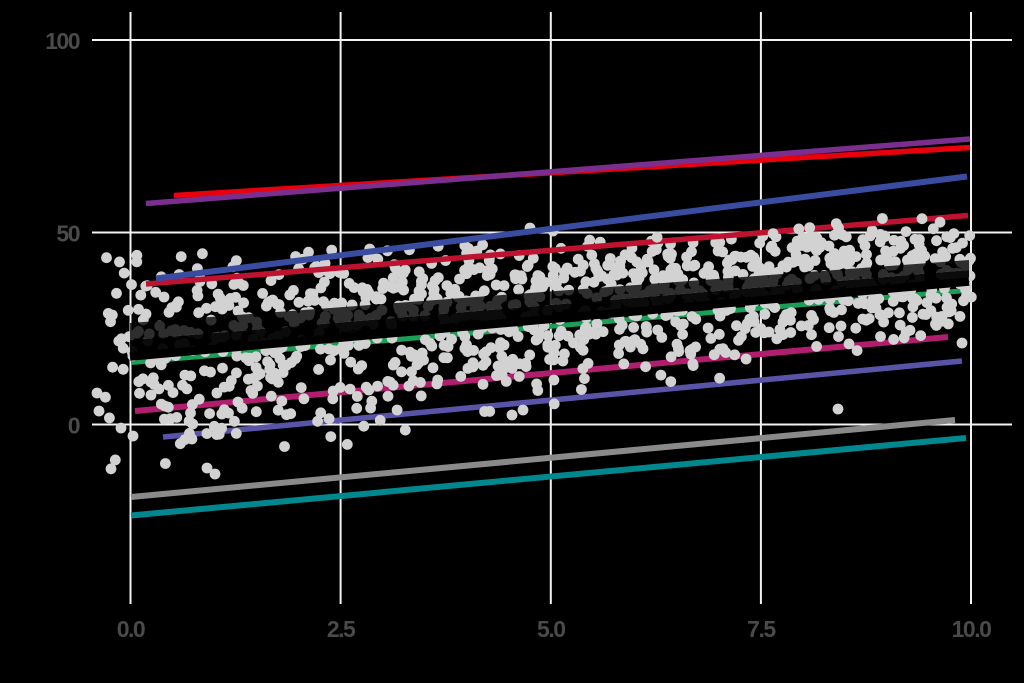 This screenshot has height=683, width=1024. What do you see at coordinates (551, 629) in the screenshot?
I see `svg-text: 5.0` at bounding box center [551, 629].